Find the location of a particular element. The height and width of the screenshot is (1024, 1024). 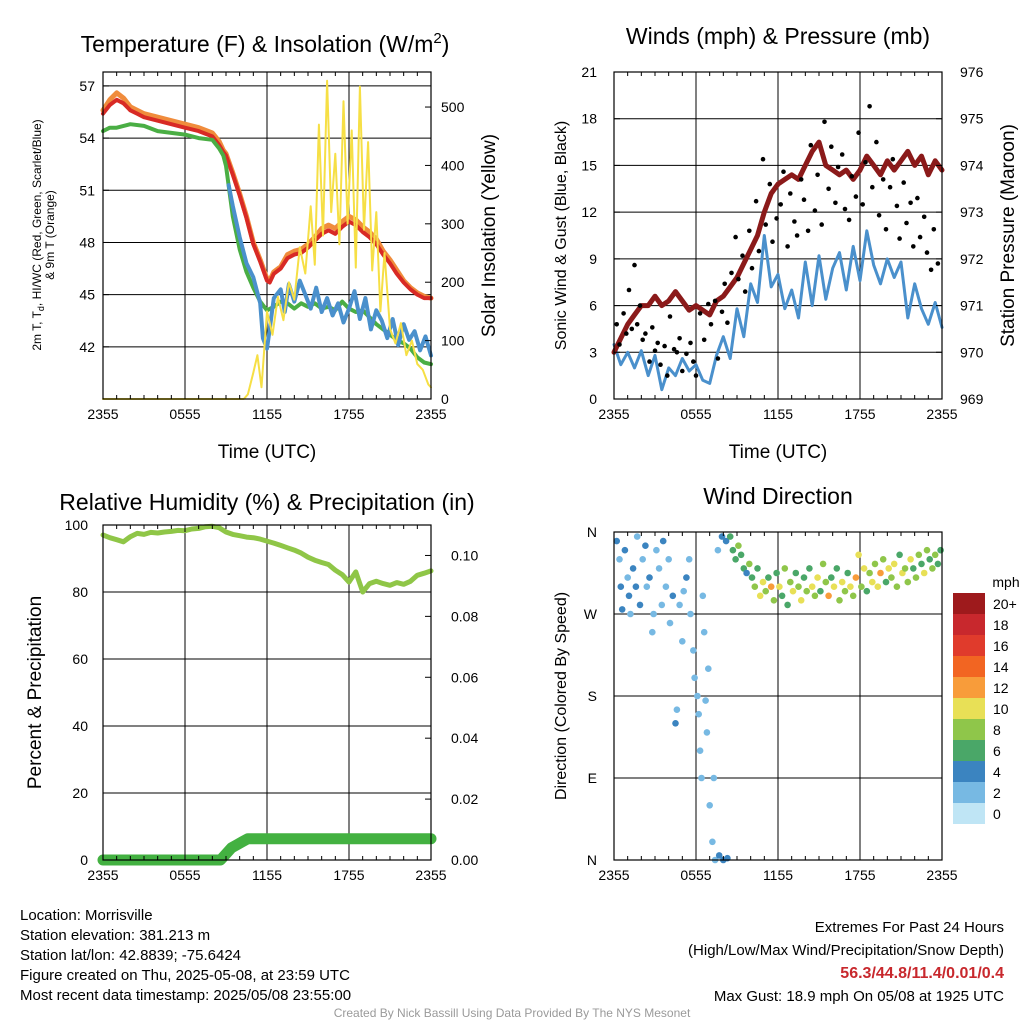

y-axis-label: Sonic Wind & Gust (Blue, Black) is located at coordinates (561, 235).